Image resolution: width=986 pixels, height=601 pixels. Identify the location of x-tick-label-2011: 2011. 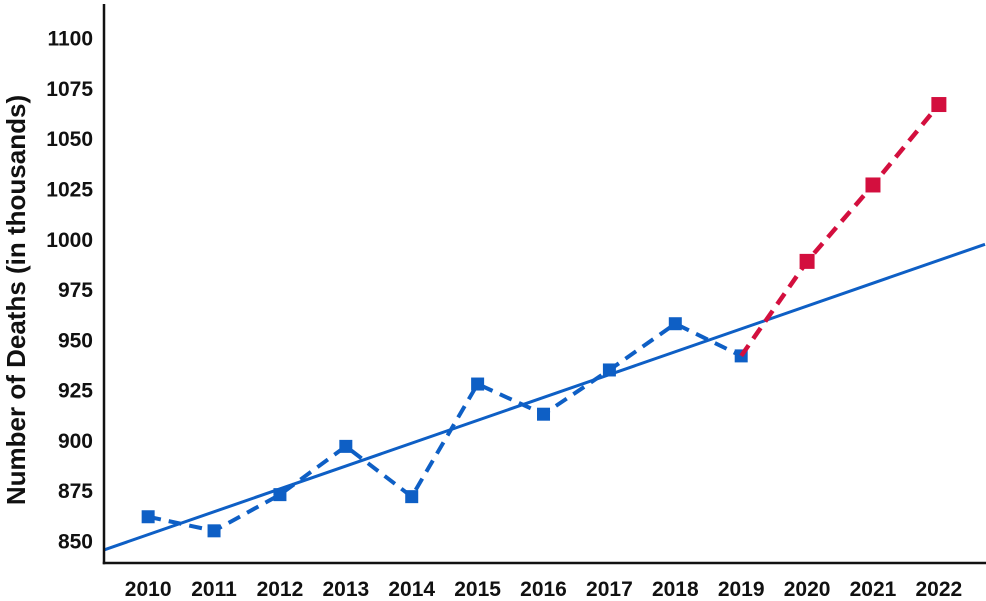
(214, 589).